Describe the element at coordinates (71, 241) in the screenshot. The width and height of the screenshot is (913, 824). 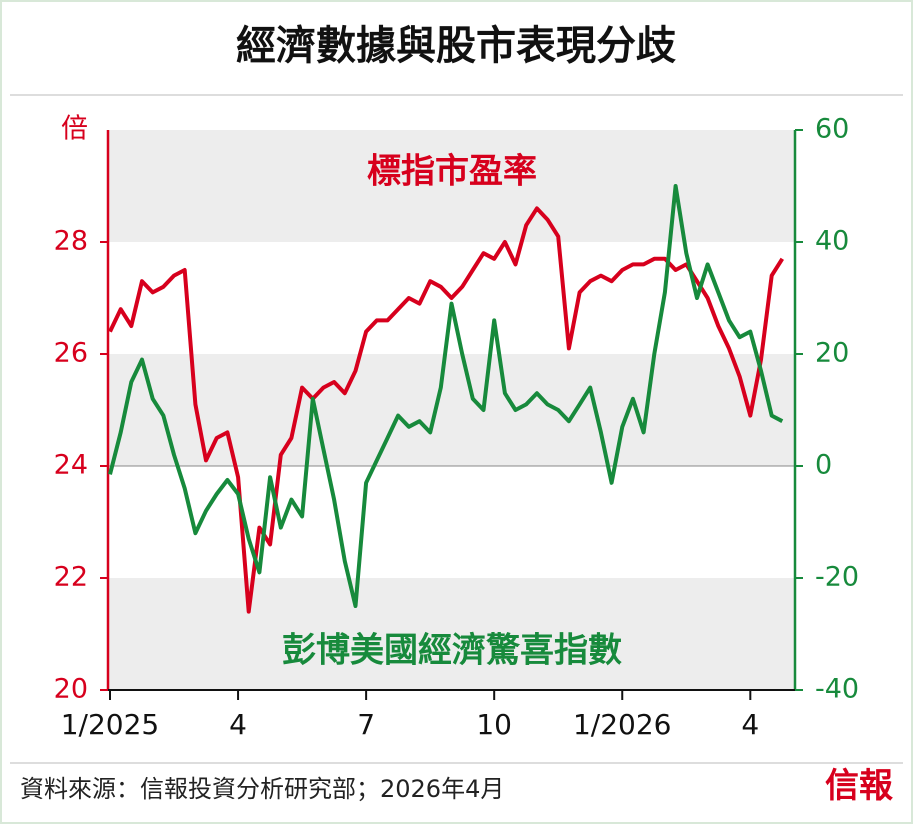
I see `y-tick-label: 28` at that location.